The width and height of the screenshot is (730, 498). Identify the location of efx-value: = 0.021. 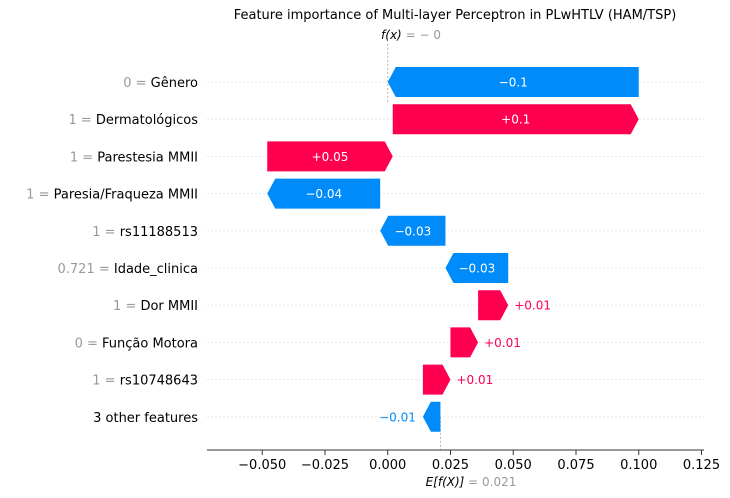
(492, 482).